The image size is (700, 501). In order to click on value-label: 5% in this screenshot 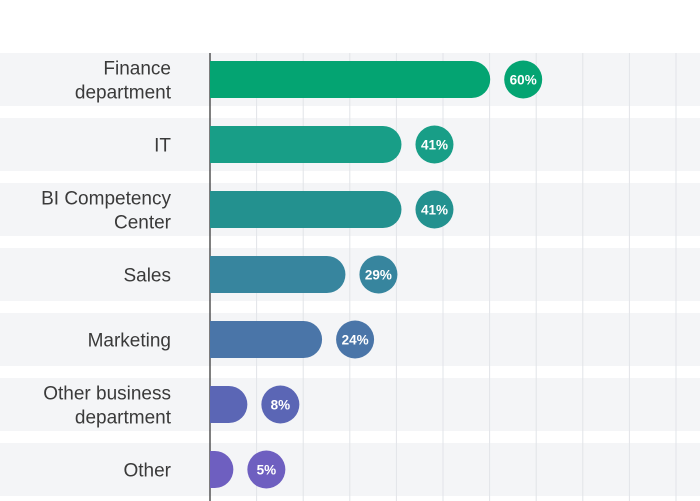, I will do `click(267, 470)`.